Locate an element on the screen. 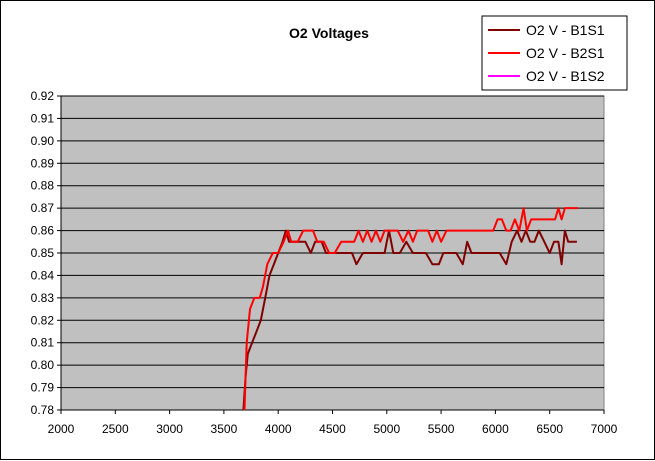 The width and height of the screenshot is (655, 461). x-tick-label: 5500 is located at coordinates (441, 429).